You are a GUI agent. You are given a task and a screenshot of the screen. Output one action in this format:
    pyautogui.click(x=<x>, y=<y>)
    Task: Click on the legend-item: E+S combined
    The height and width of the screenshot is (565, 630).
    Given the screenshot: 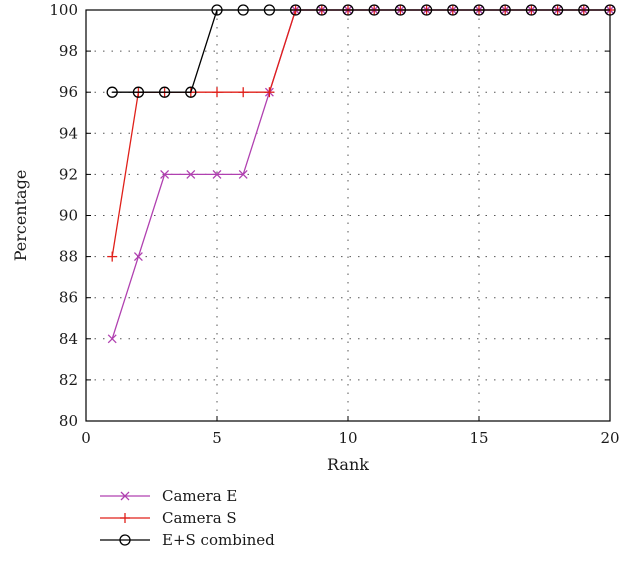 What is the action you would take?
    pyautogui.click(x=187, y=540)
    